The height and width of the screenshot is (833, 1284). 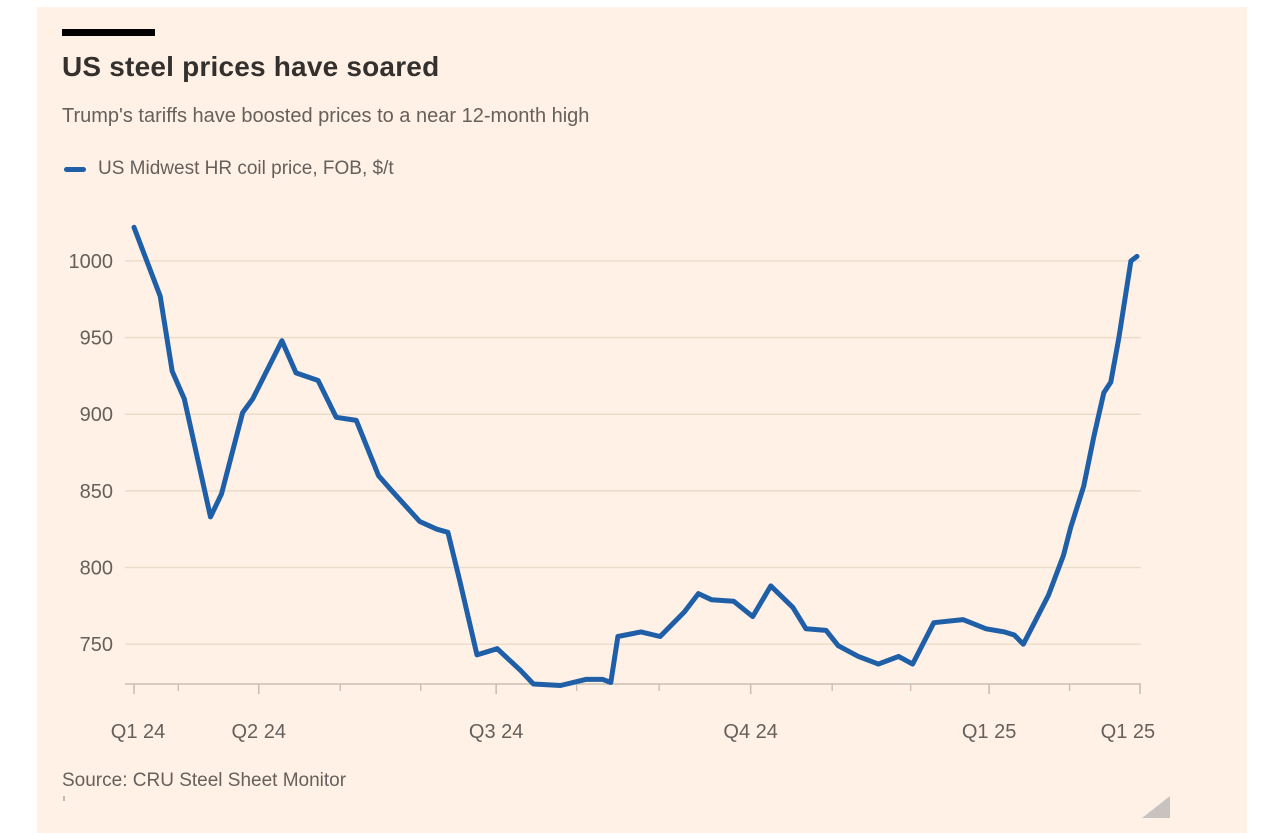 I want to click on source-text: Source: CRU Steel Sheet Monitor, so click(x=204, y=780).